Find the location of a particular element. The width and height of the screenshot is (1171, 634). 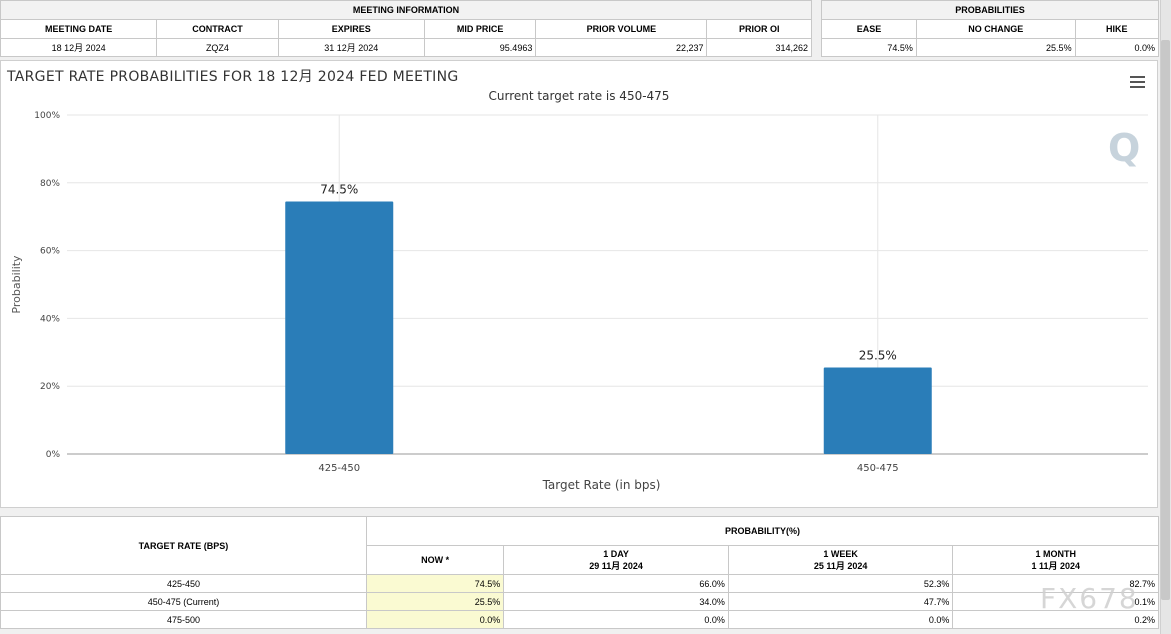

x-axis-title: Target Rate (in bps) is located at coordinates (601, 485).